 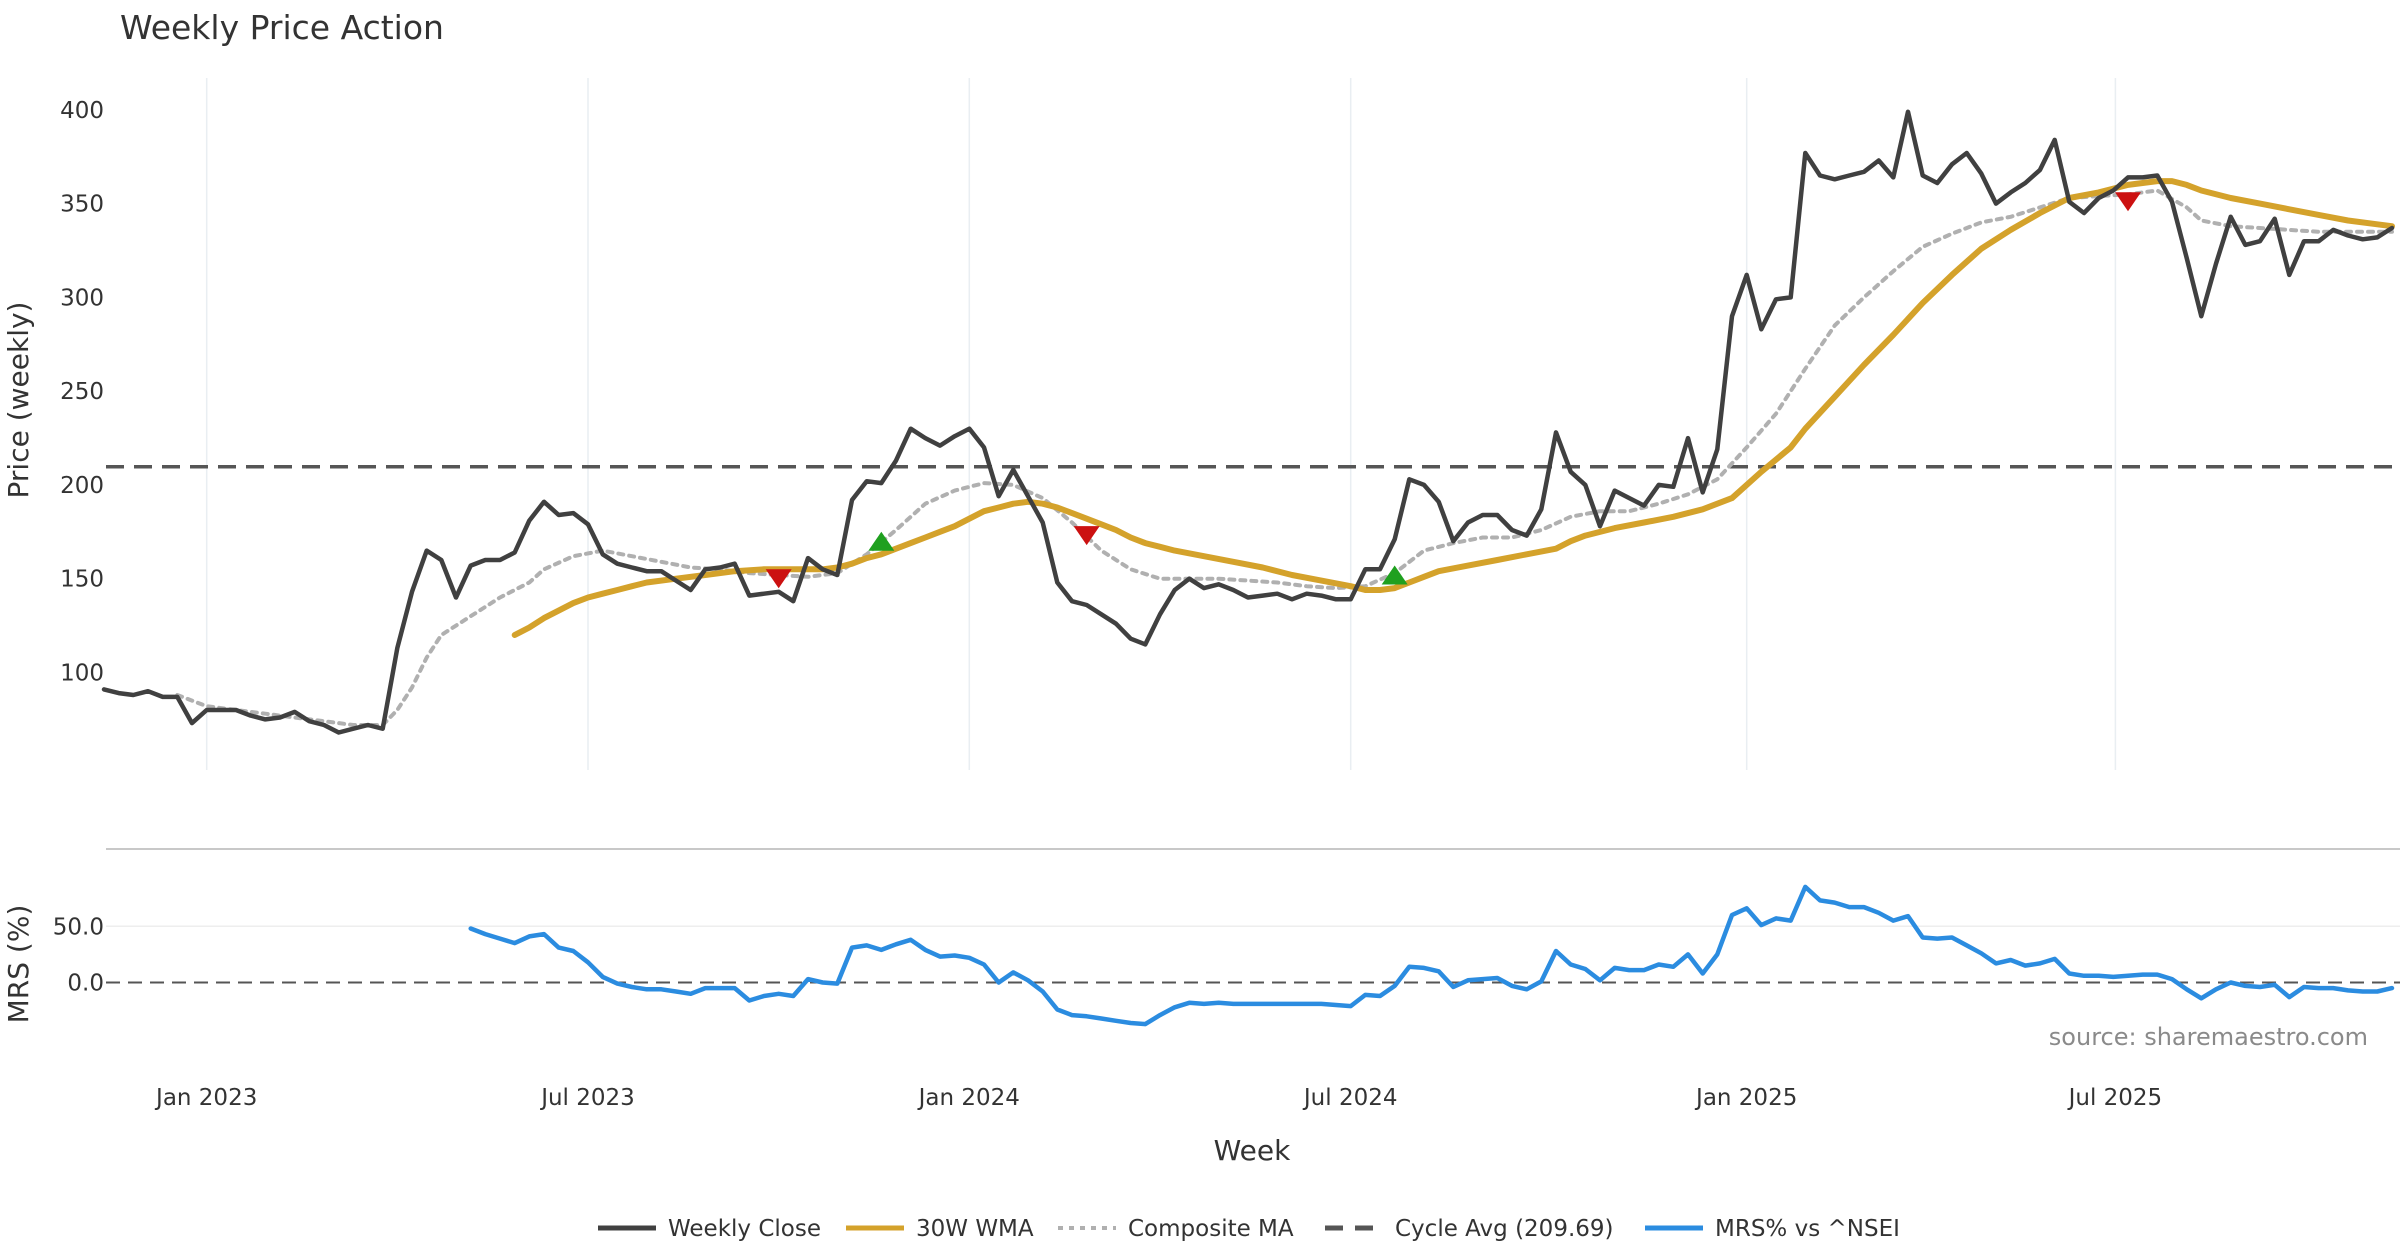 What do you see at coordinates (1504, 1229) in the screenshot?
I see `legend-label-cycle-avg-209-69: Cycle Avg (209.69)` at bounding box center [1504, 1229].